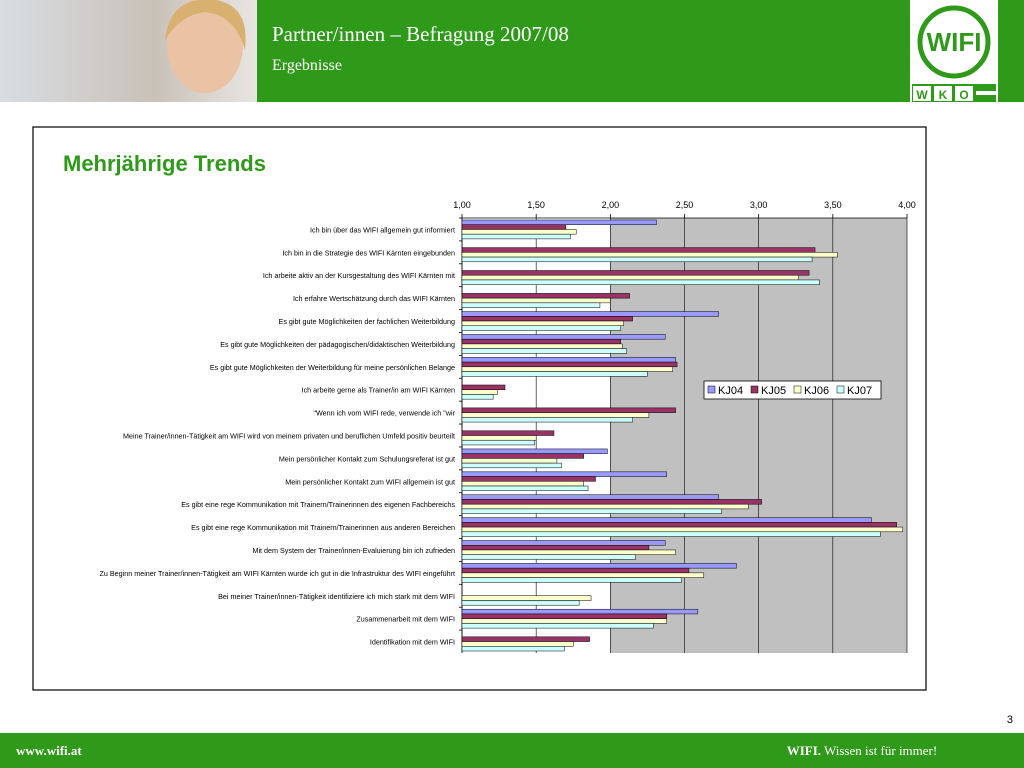 This screenshot has height=768, width=1024. Describe the element at coordinates (880, 750) in the screenshot. I see `footer-slogan: Wissen ist für immer!` at that location.